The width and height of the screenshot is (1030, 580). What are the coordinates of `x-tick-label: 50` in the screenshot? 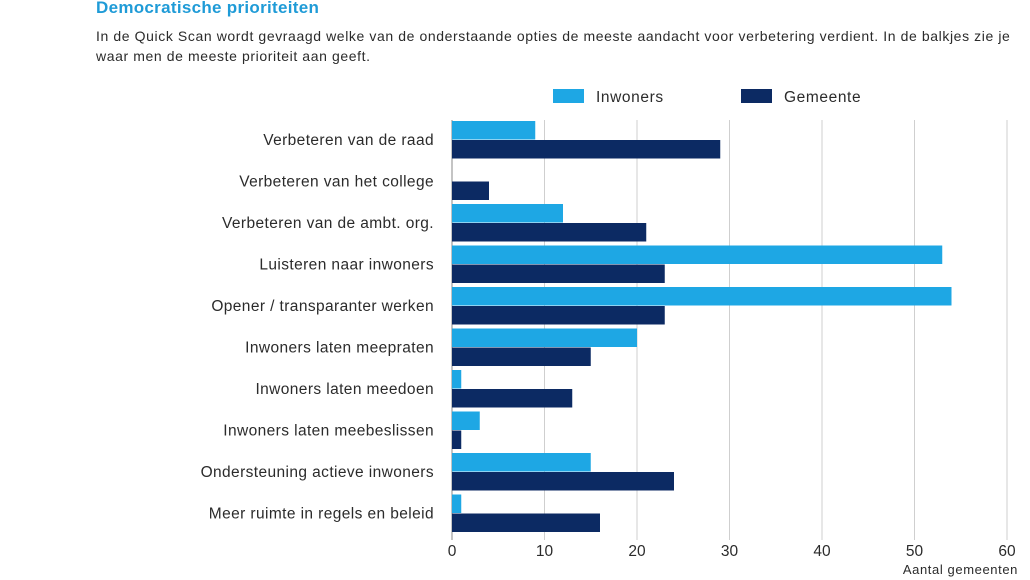 It's located at (915, 551).